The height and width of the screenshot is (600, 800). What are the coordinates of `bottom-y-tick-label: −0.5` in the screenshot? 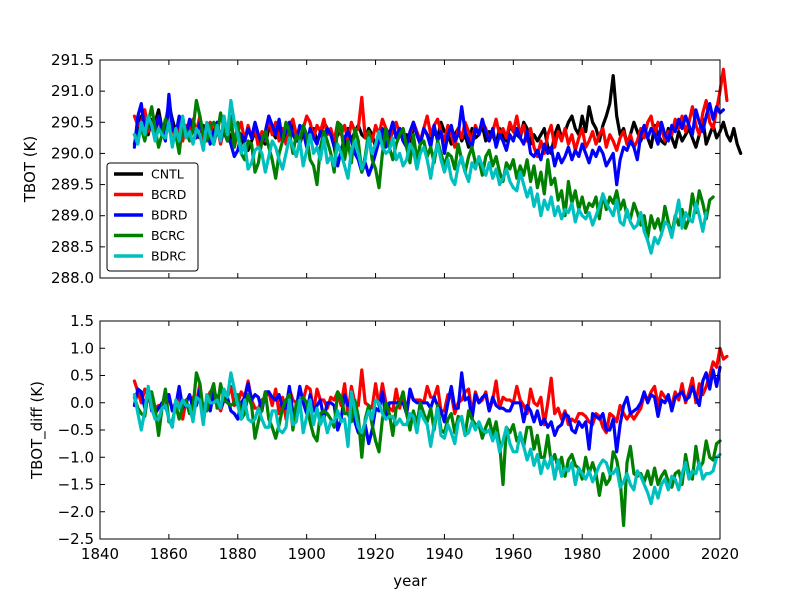 It's located at (76, 430).